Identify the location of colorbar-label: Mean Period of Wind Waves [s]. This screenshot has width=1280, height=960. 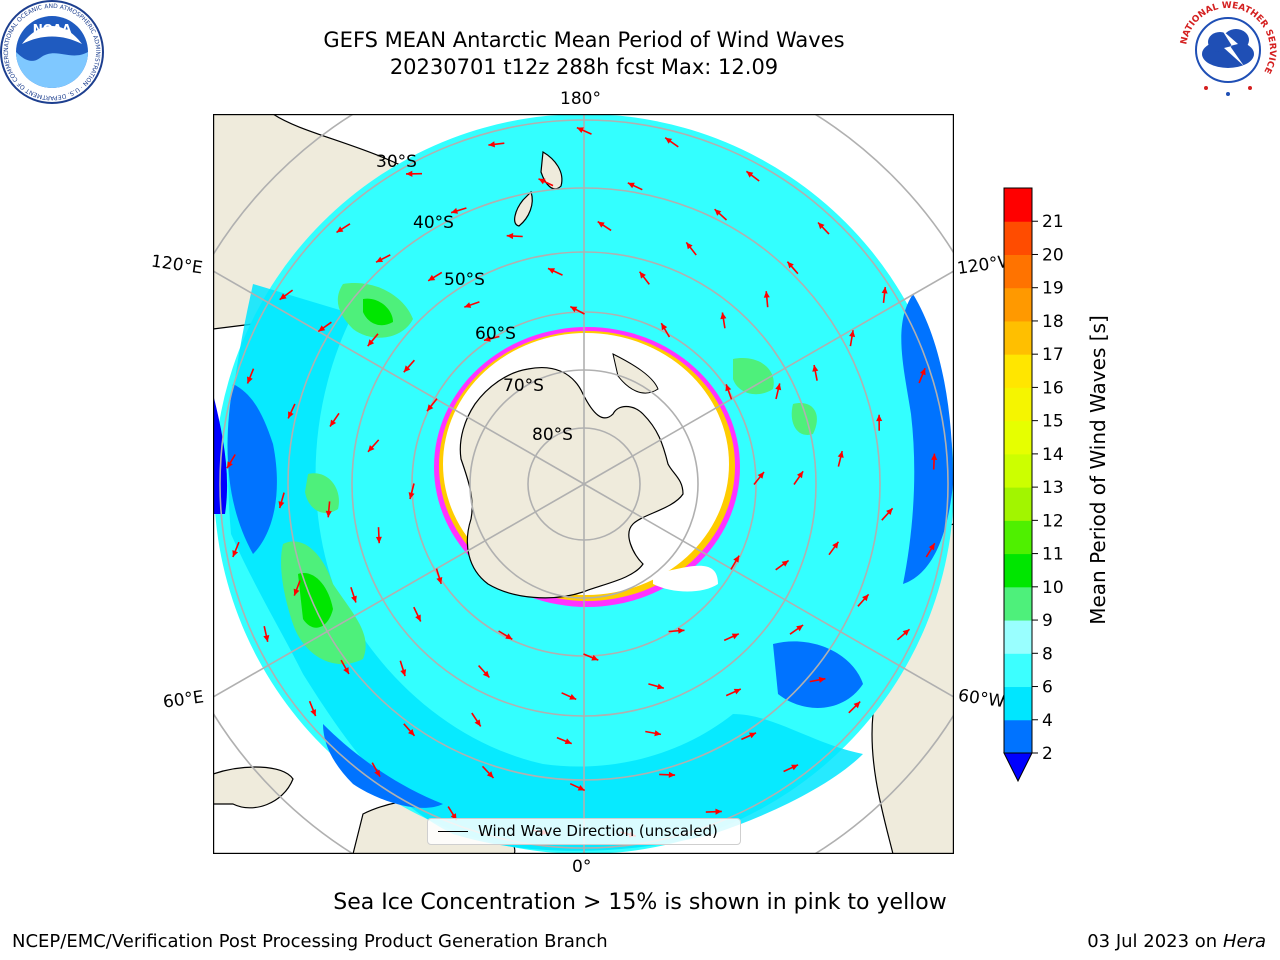
(1098, 470).